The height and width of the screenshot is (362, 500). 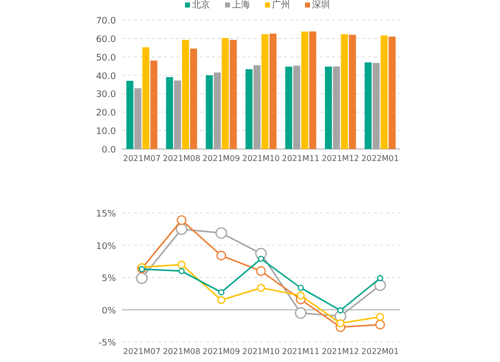 What do you see at coordinates (106, 215) in the screenshot?
I see `y-tick-label: 15%` at bounding box center [106, 215].